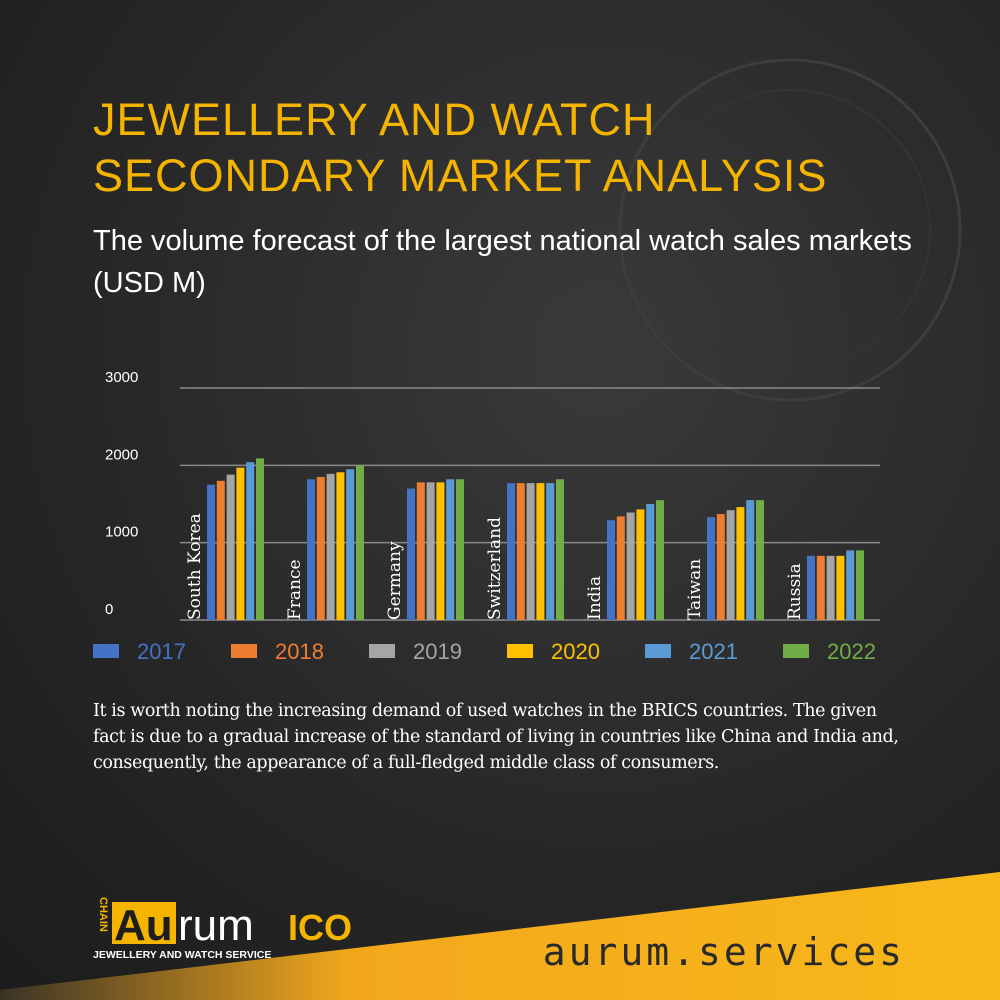 This screenshot has height=1000, width=1000. What do you see at coordinates (121, 377) in the screenshot?
I see `y-tick-label: 3000` at bounding box center [121, 377].